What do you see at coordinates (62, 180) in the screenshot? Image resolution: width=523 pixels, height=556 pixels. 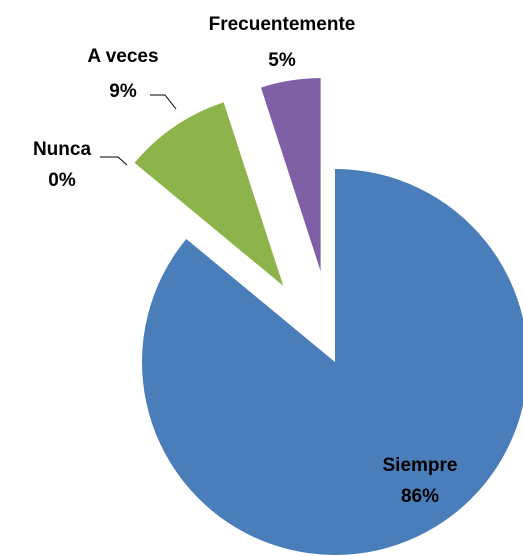 I see `value-label: 0%` at bounding box center [62, 180].